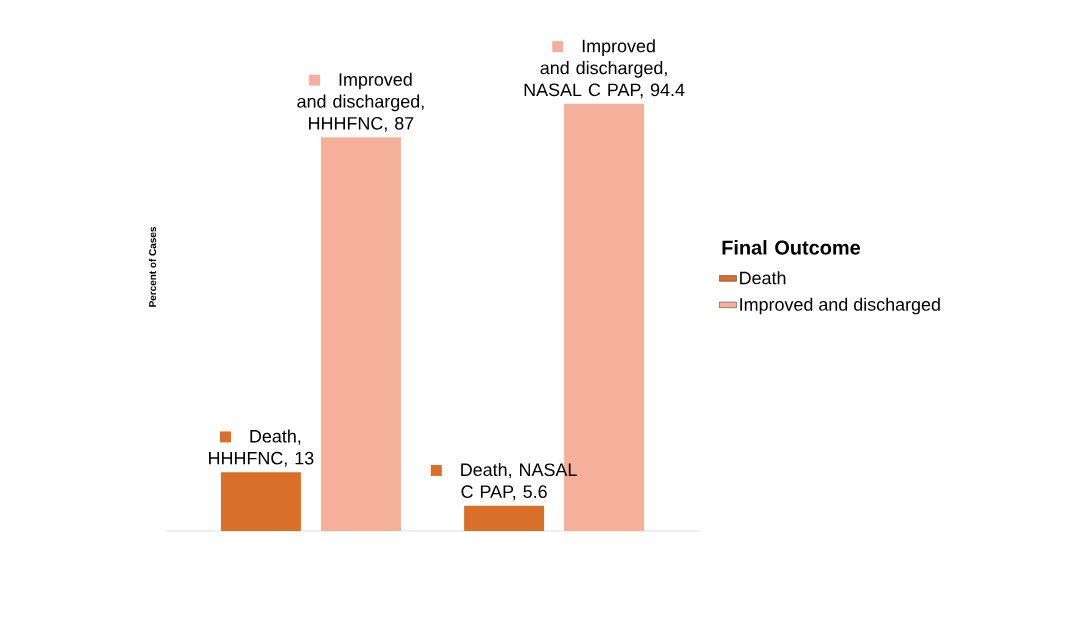 This screenshot has width=1066, height=621. Describe the element at coordinates (261, 448) in the screenshot. I see `data-label: Death, HHHFNC, 13` at that location.